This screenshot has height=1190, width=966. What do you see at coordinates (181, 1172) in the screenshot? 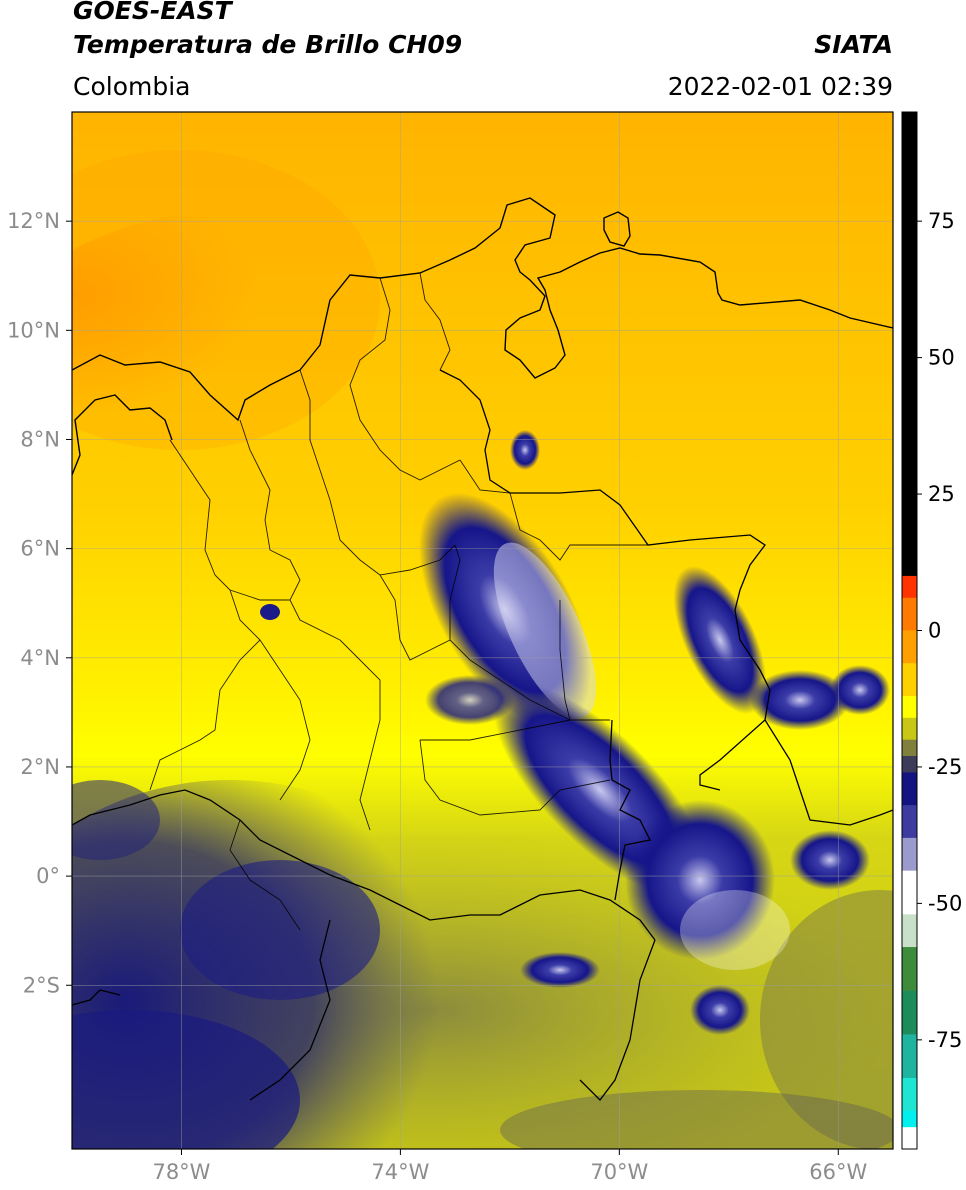
I see `lon-tick-label: 78°W` at bounding box center [181, 1172].